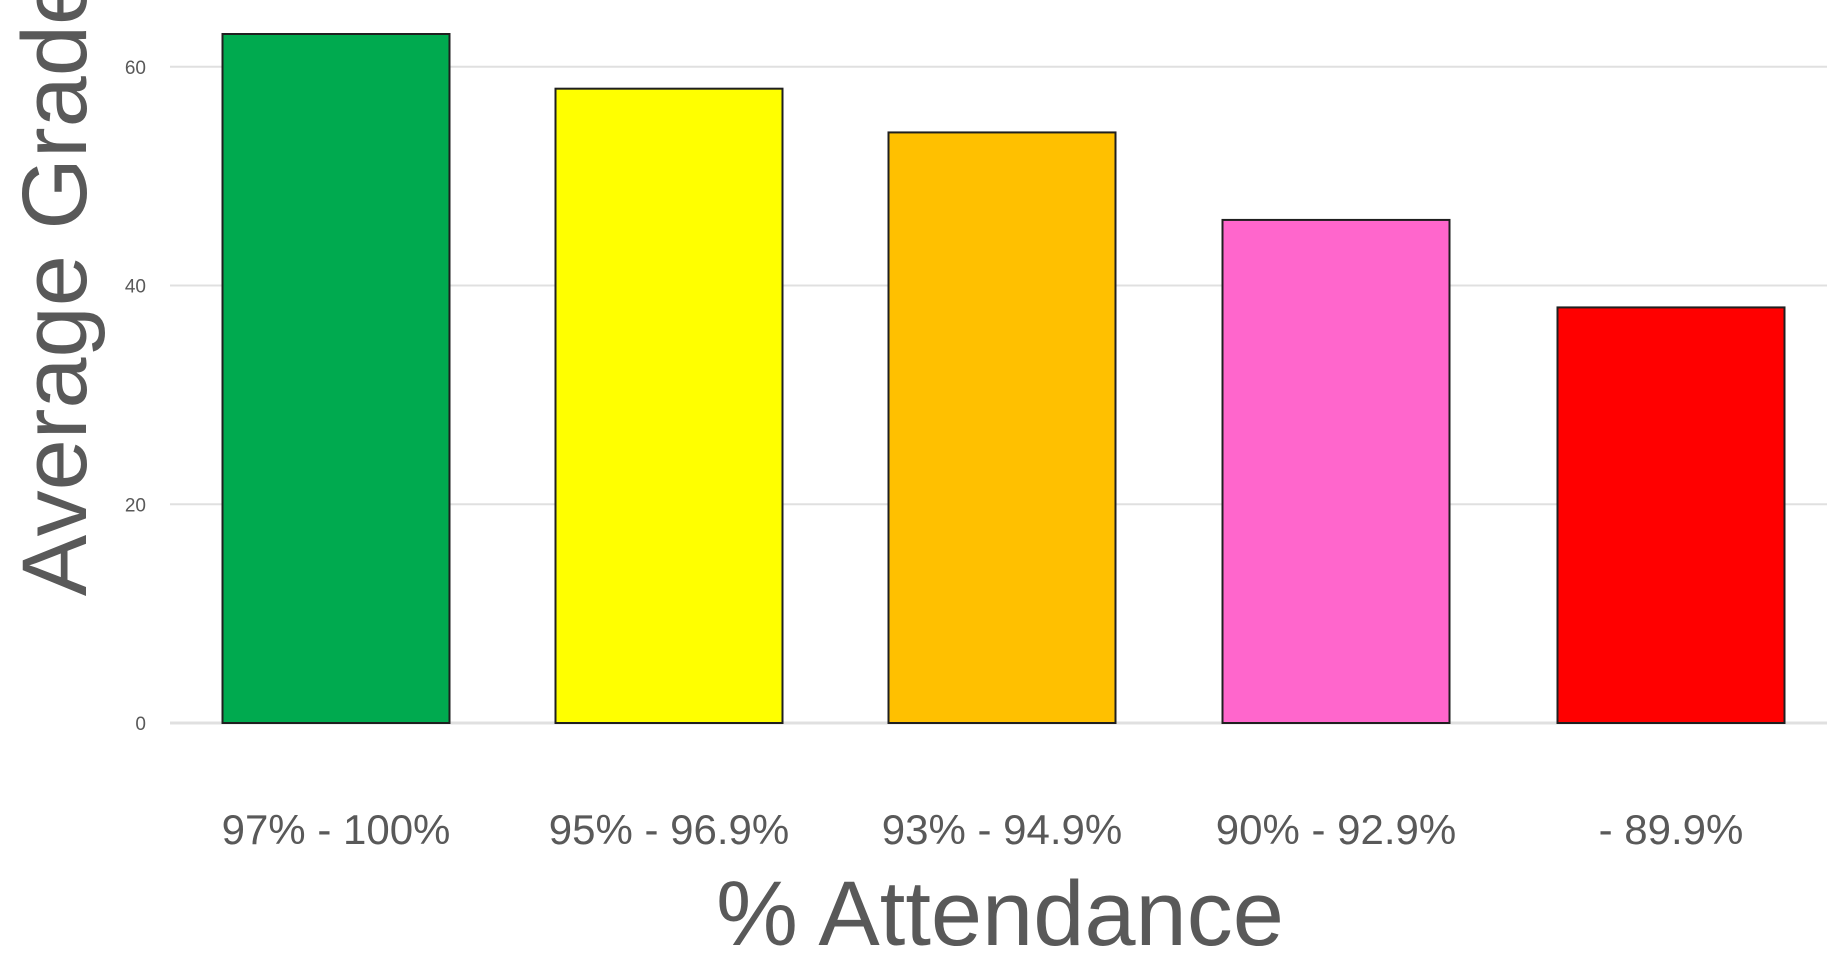  I want to click on x-tick-label: 93% - 94.9%, so click(1002, 829).